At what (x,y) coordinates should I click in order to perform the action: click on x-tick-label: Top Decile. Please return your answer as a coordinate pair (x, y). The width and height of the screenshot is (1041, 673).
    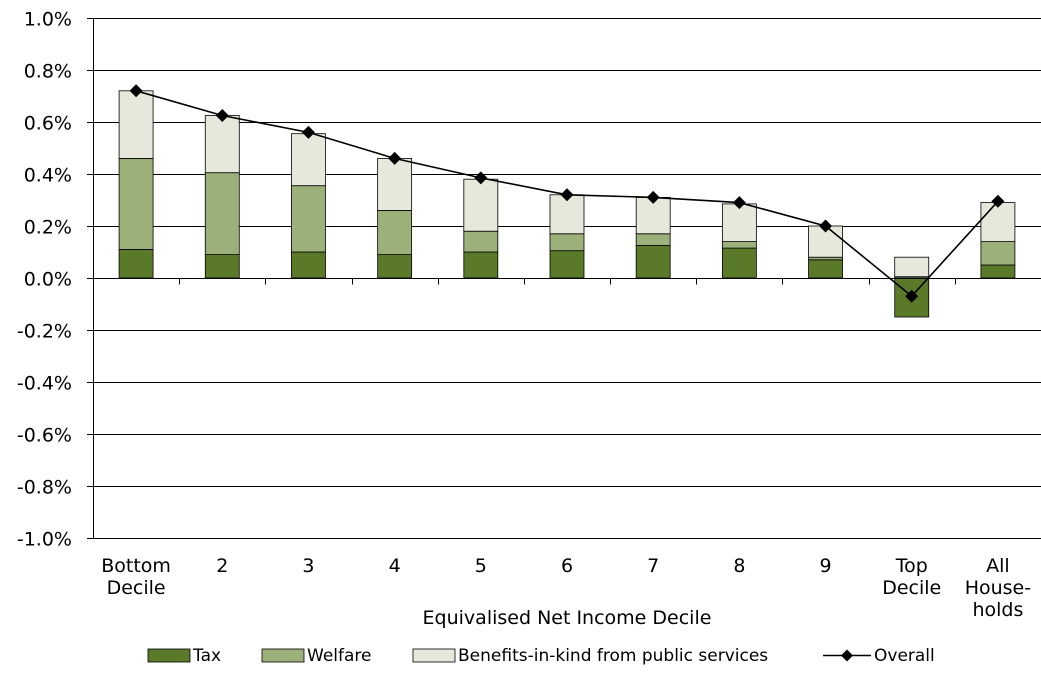
    Looking at the image, I should click on (911, 577).